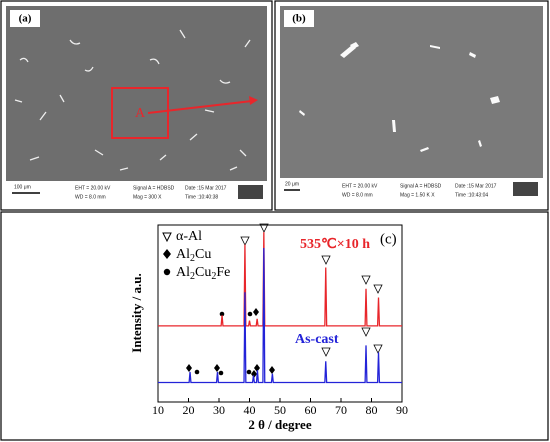 This screenshot has width=550, height=442. Describe the element at coordinates (341, 410) in the screenshot. I see `x-tick-label: 70` at that location.